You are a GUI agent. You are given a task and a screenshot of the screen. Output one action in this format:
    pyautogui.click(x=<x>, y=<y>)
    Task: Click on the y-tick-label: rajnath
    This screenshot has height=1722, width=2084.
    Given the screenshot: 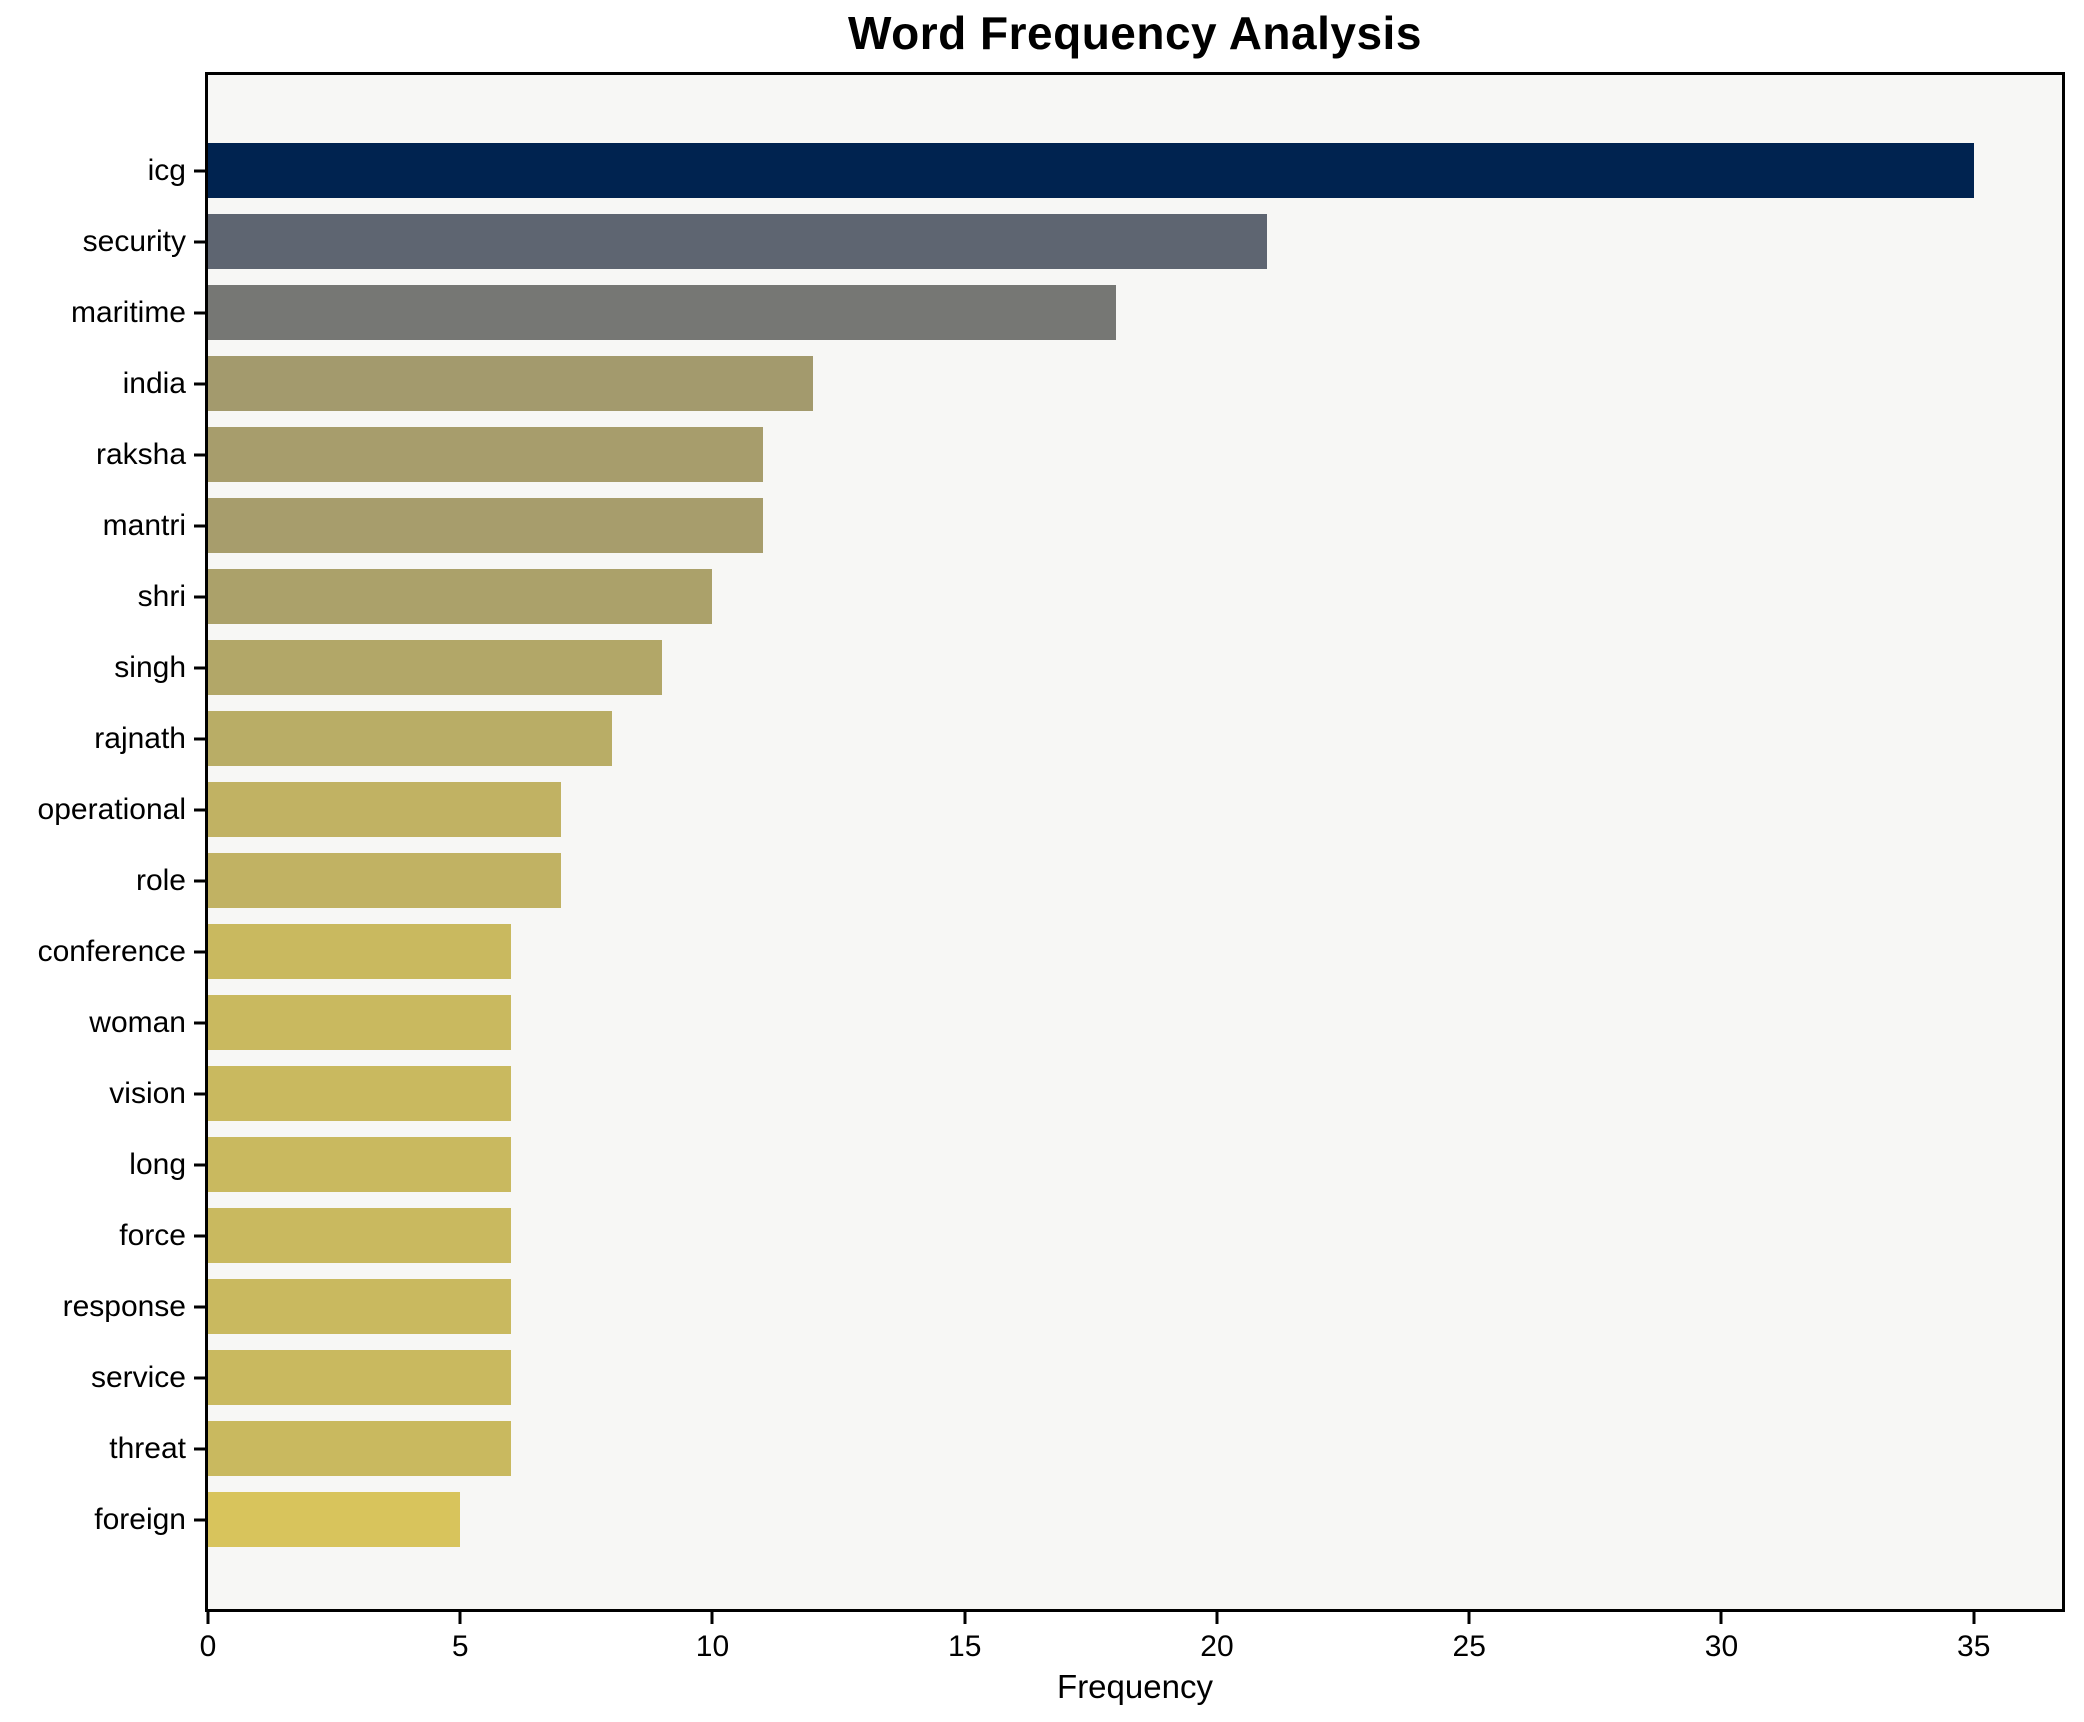 What is the action you would take?
    pyautogui.click(x=140, y=738)
    